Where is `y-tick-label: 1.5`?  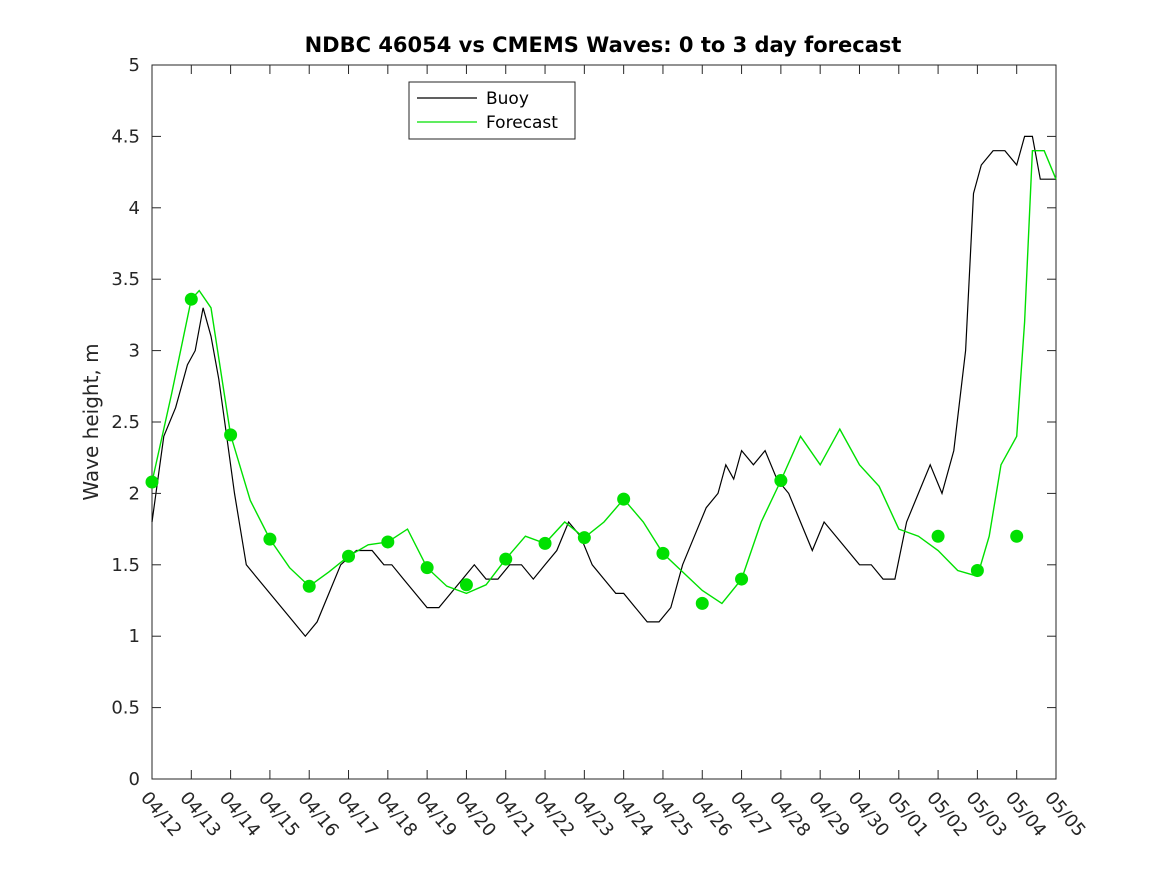 y-tick-label: 1.5 is located at coordinates (125, 565).